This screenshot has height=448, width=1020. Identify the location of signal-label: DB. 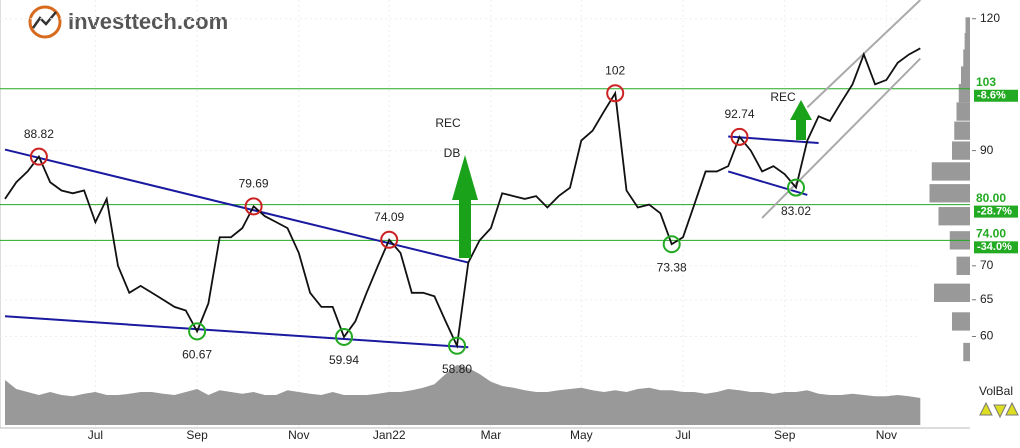
(452, 153).